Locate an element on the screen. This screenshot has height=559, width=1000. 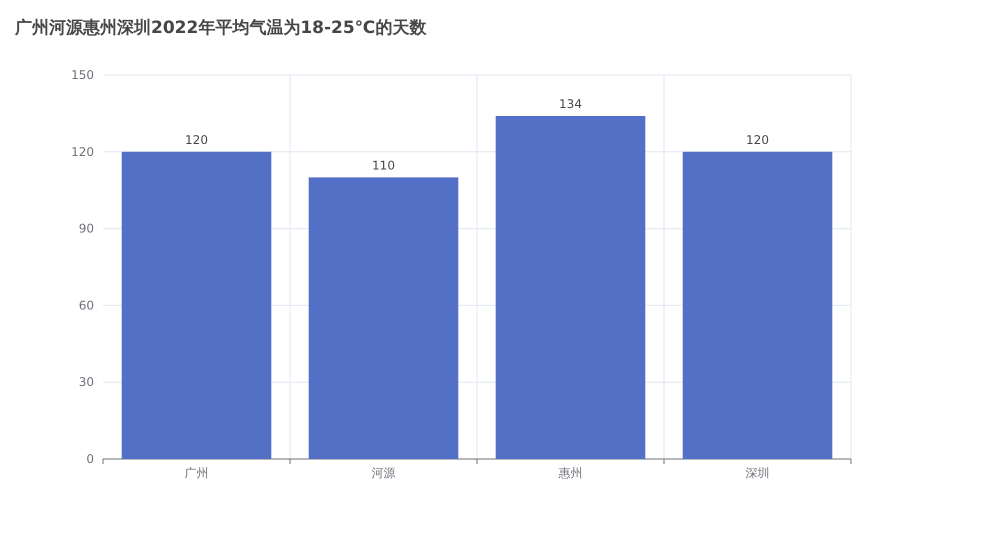
chart-title: 广州河源惠州深圳2022年平均气温为18-25℃的天数 is located at coordinates (221, 28).